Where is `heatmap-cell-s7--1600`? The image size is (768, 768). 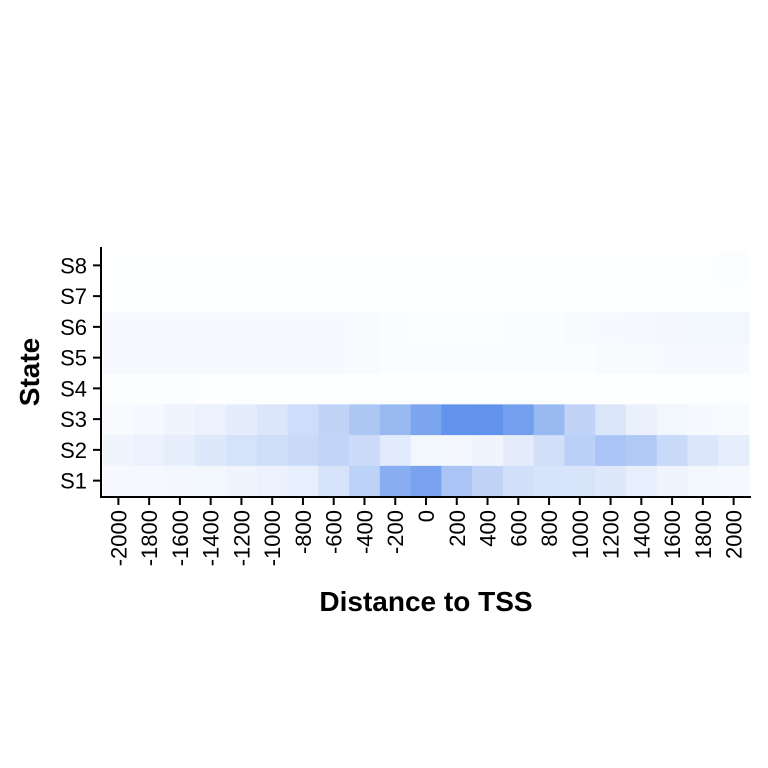
heatmap-cell-s7--1600 is located at coordinates (180, 296).